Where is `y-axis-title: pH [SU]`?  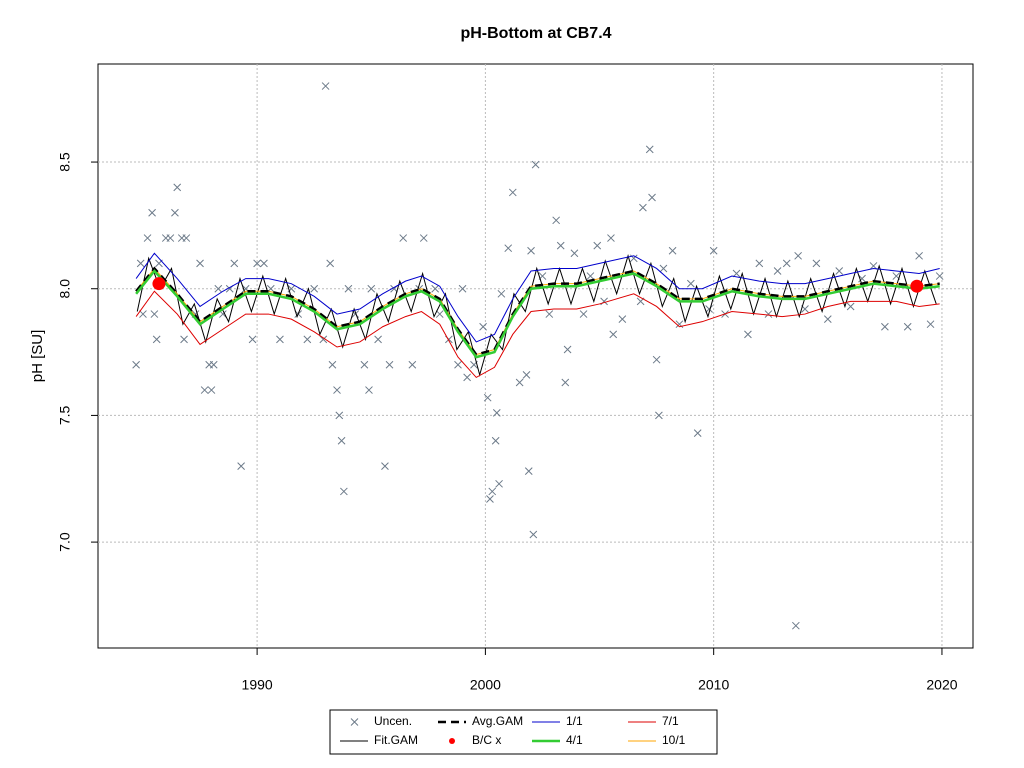 y-axis-title: pH [SU] is located at coordinates (37, 356).